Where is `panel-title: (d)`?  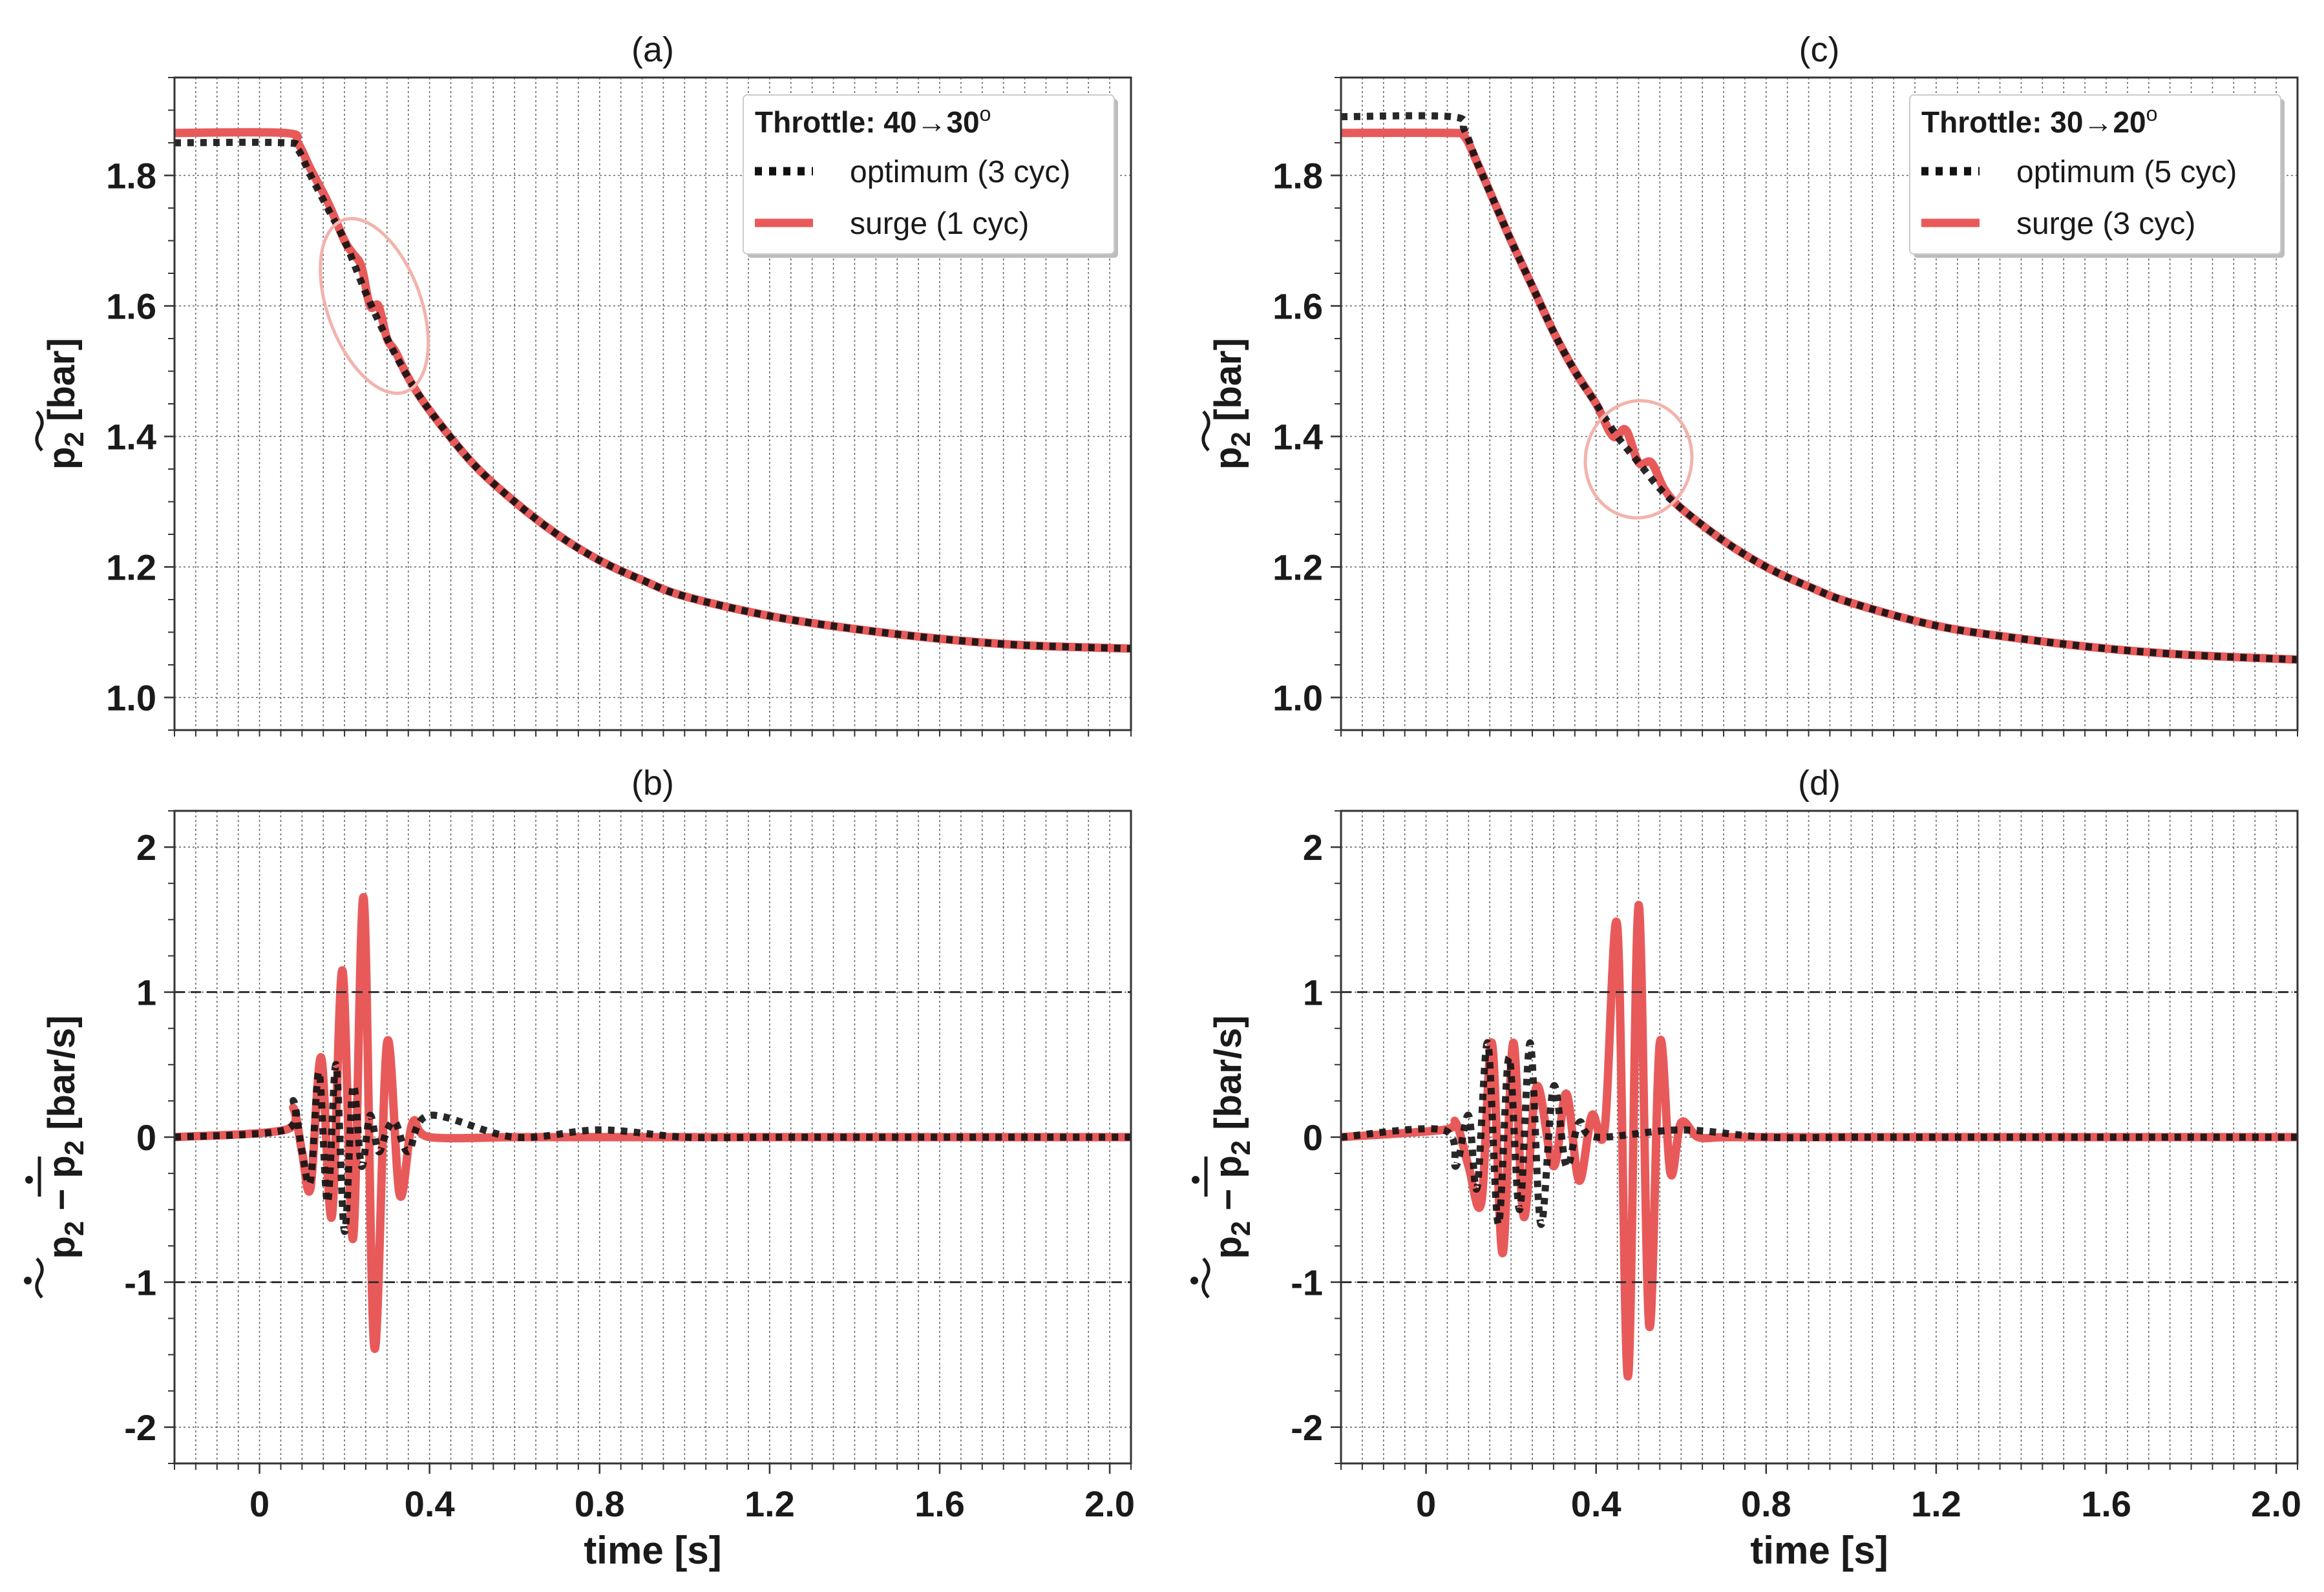 panel-title: (d) is located at coordinates (1819, 783).